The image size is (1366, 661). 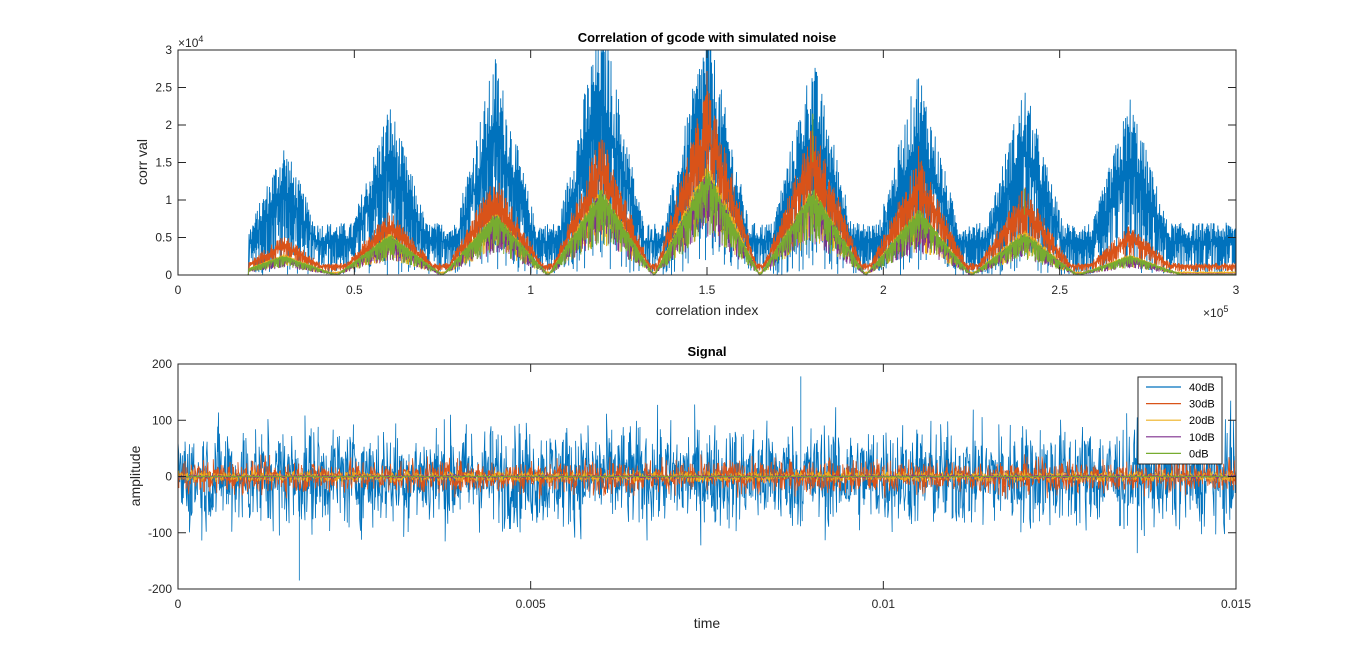 I want to click on x-exponent-power: 5, so click(x=1225, y=309).